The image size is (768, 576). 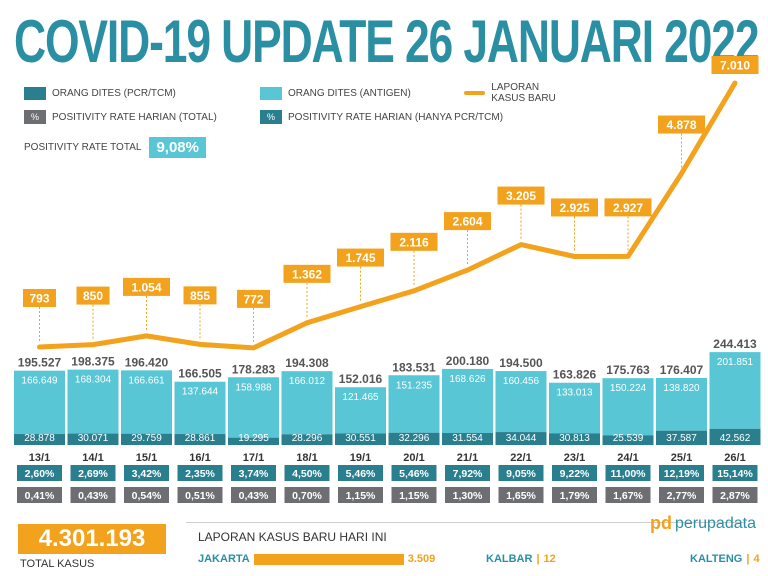 I want to click on legend-antigen-swatch, so click(x=271, y=93).